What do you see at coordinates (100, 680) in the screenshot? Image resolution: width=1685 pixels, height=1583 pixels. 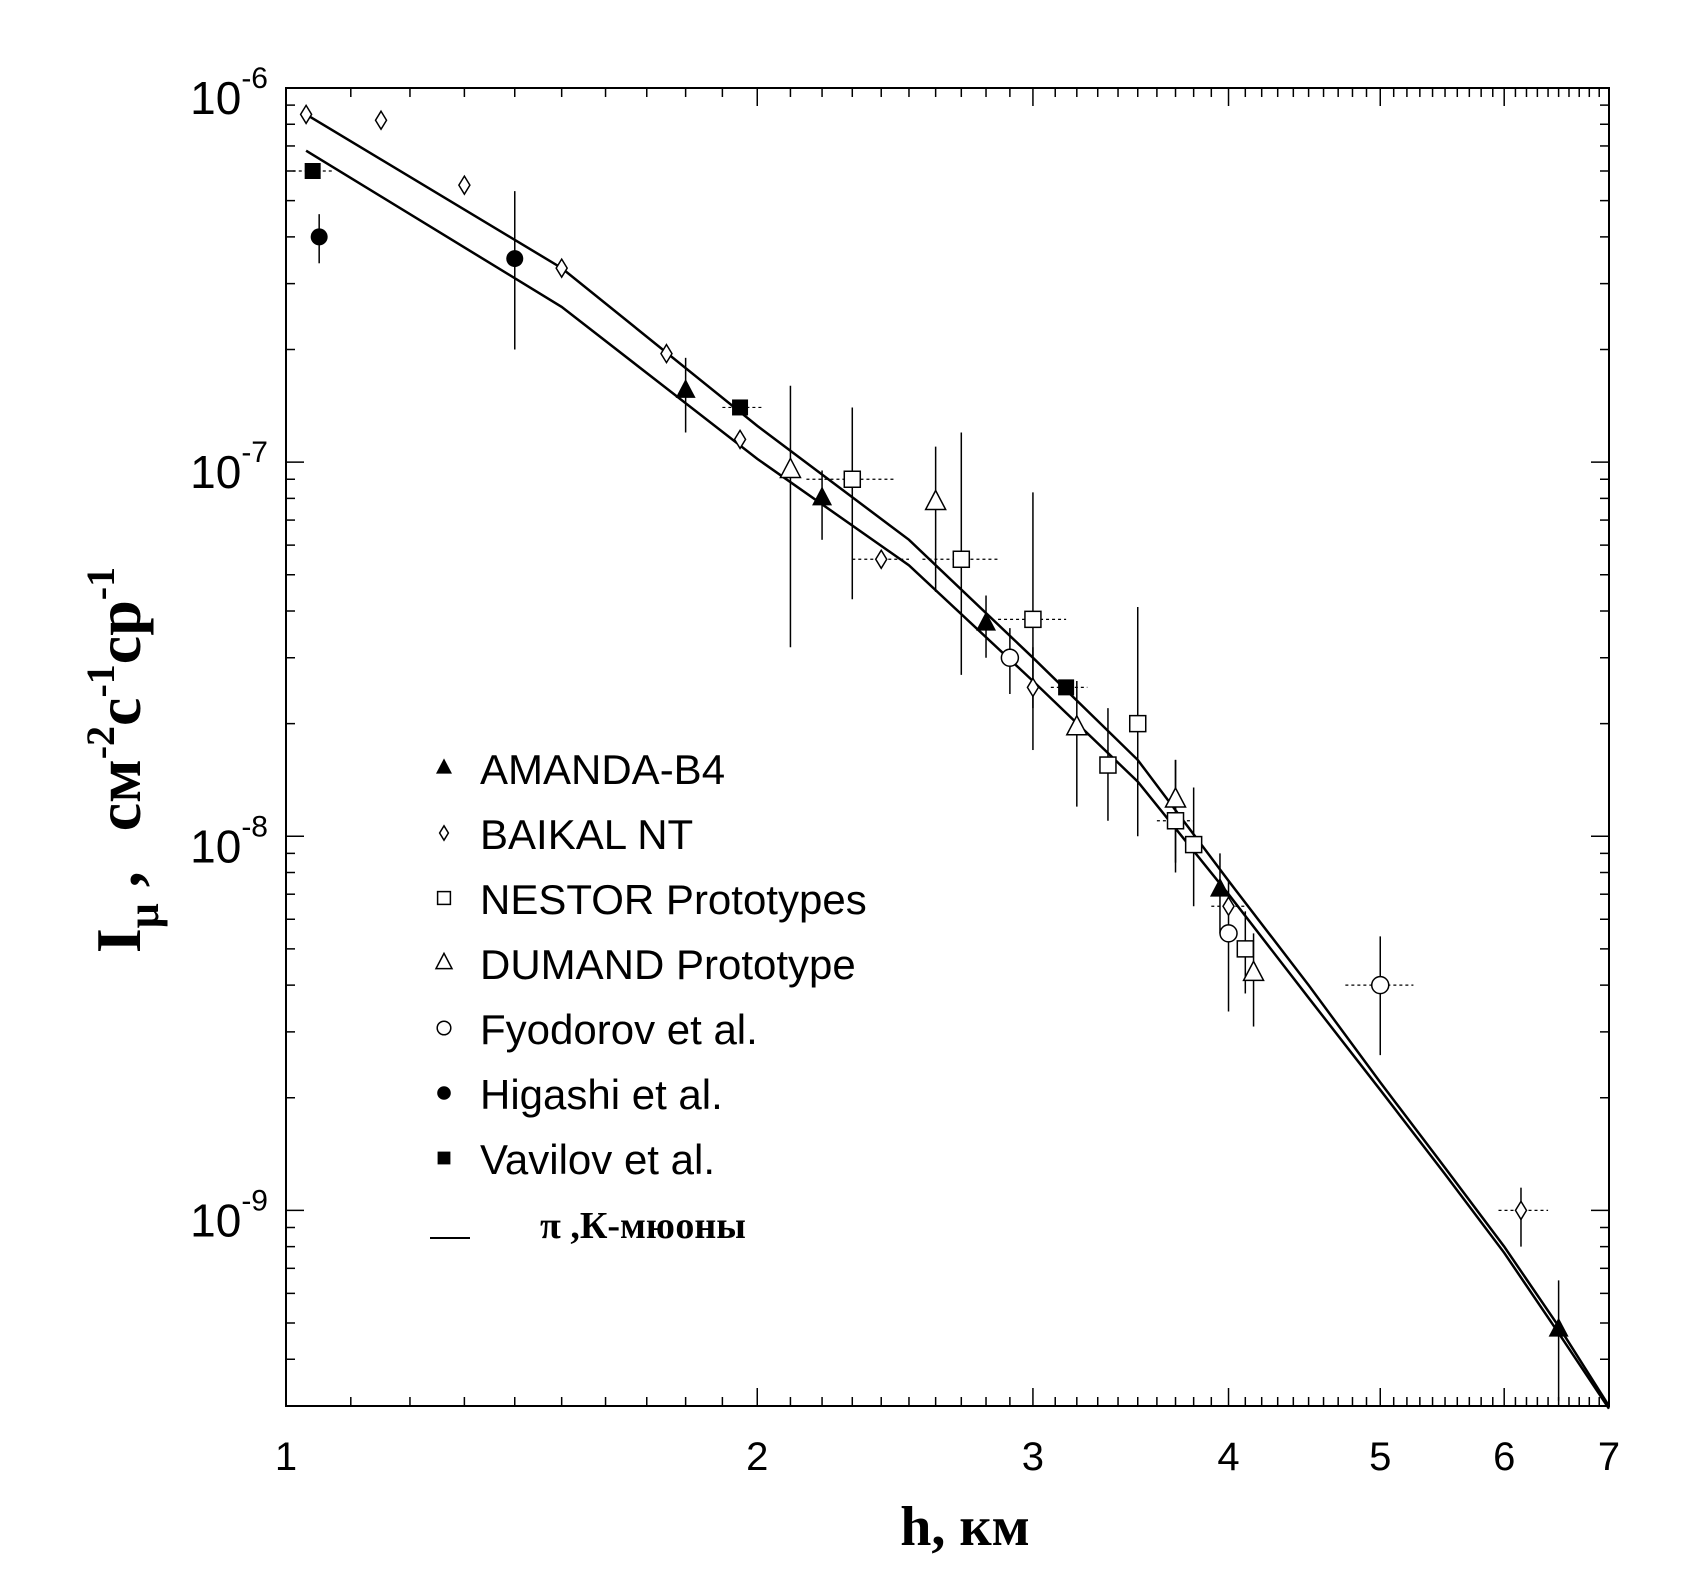 I see `y-axis-unit-2-exp: -1` at bounding box center [100, 680].